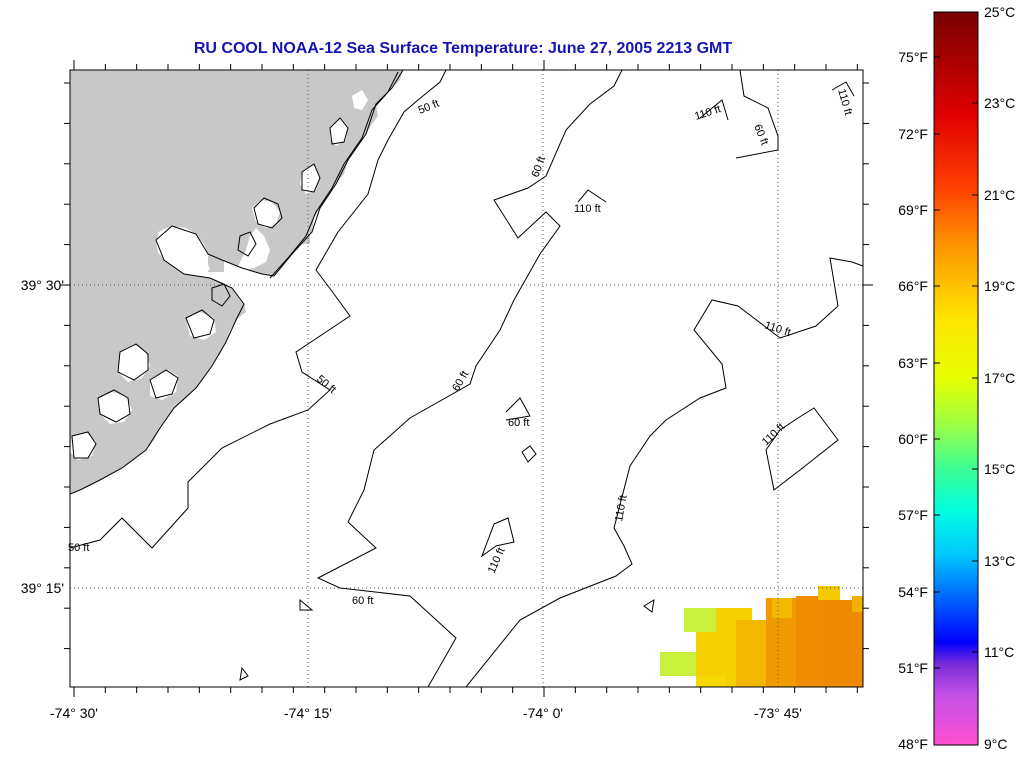 This screenshot has width=1024, height=761. What do you see at coordinates (426, 713) in the screenshot?
I see `x-axis-labels: -74° 30' -74° 15' -74° 0' -73° 45'` at bounding box center [426, 713].